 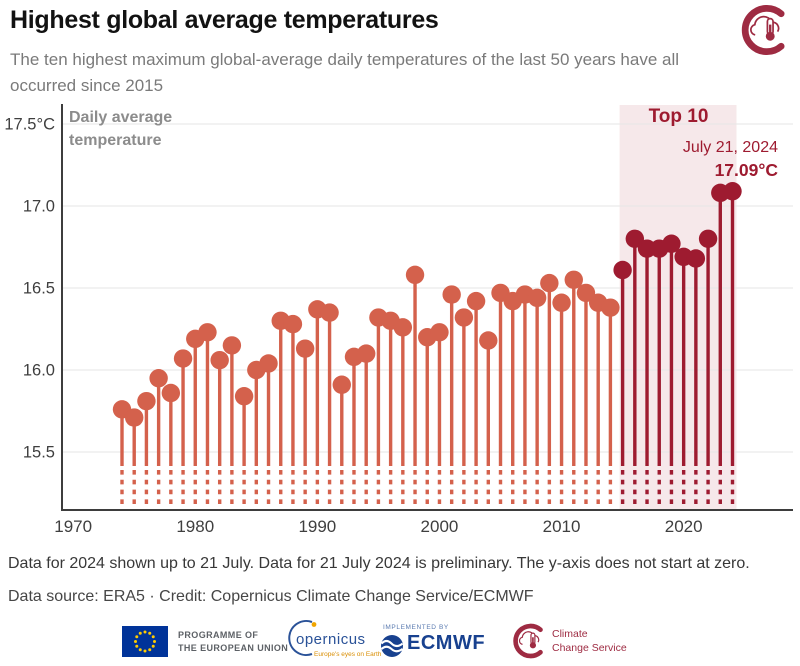 I want to click on lollipop-point-2024, so click(x=732, y=191).